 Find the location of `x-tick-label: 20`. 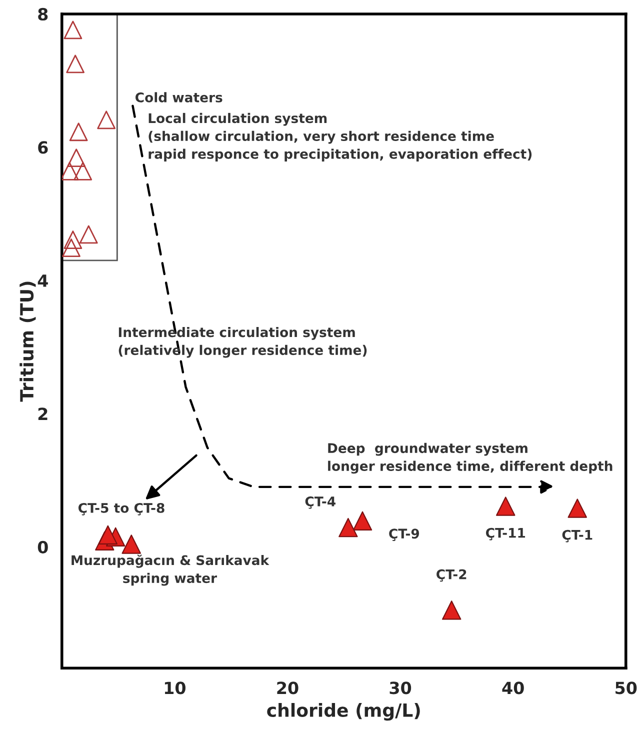

x-tick-label: 20 is located at coordinates (287, 688).